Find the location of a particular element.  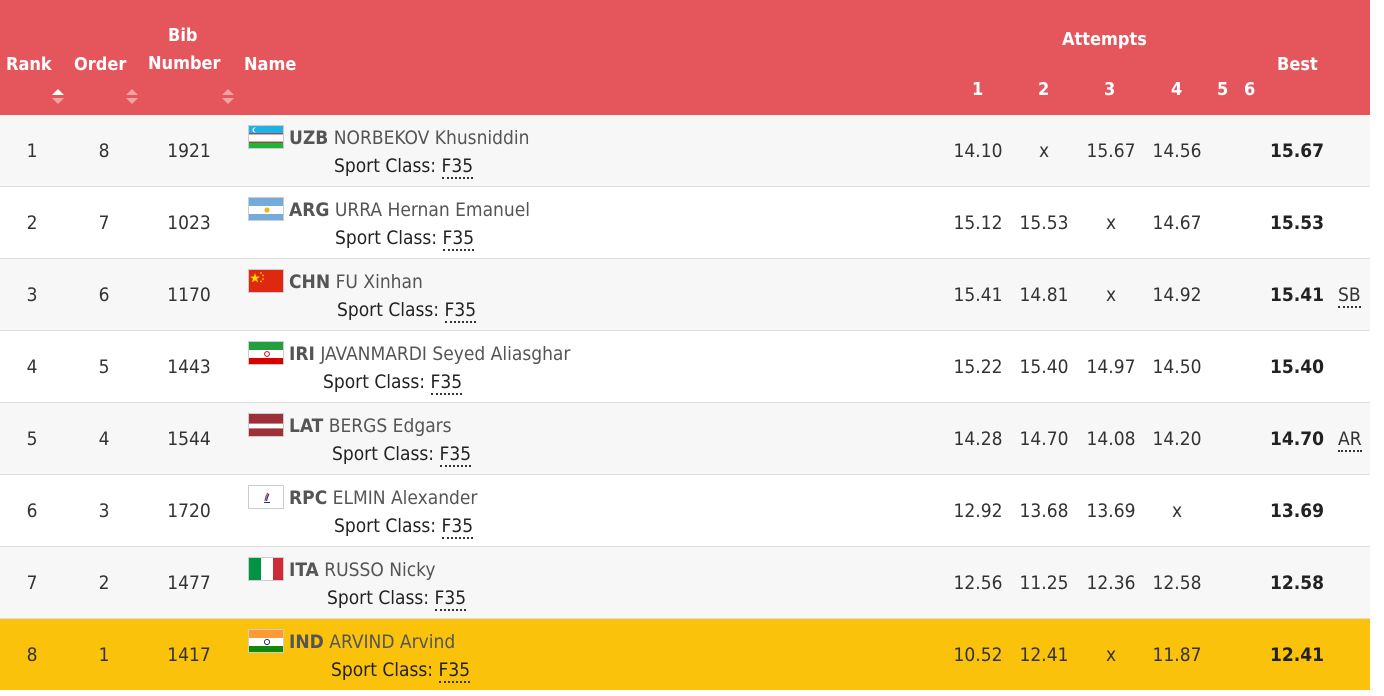

athlete-name: ITA RUSSO Nicky is located at coordinates (362, 570).